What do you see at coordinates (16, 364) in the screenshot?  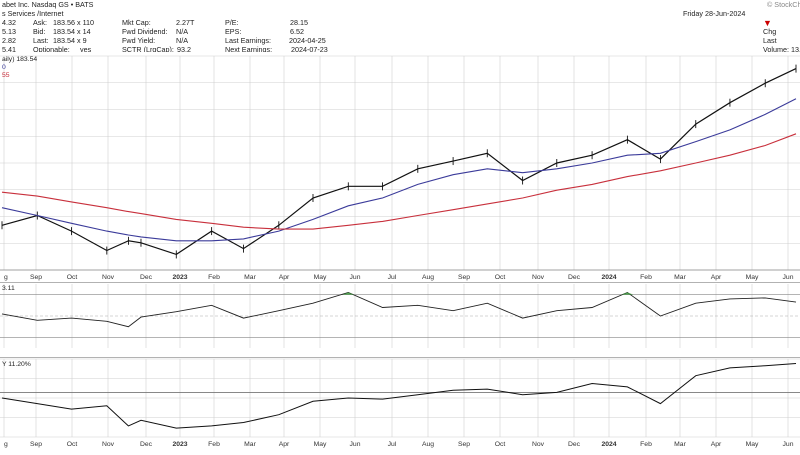 I see `relative-title: Y 11.20%` at bounding box center [16, 364].